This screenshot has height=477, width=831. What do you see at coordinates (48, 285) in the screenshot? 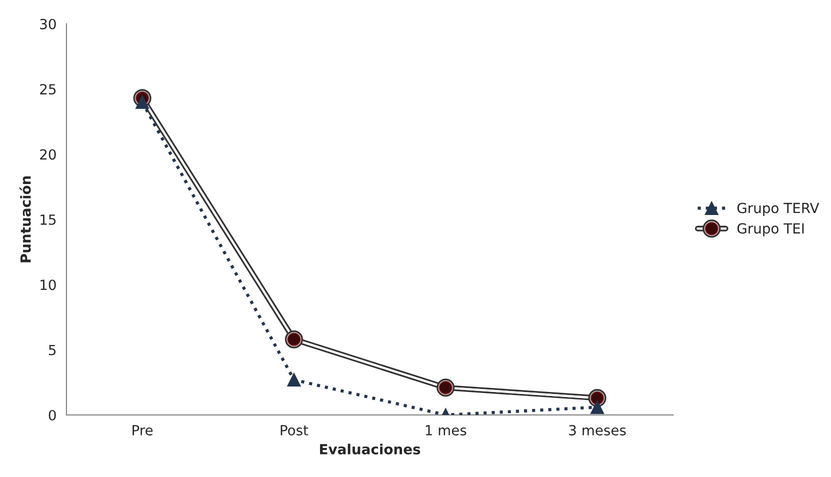
I see `y-tick-label: 10` at bounding box center [48, 285].